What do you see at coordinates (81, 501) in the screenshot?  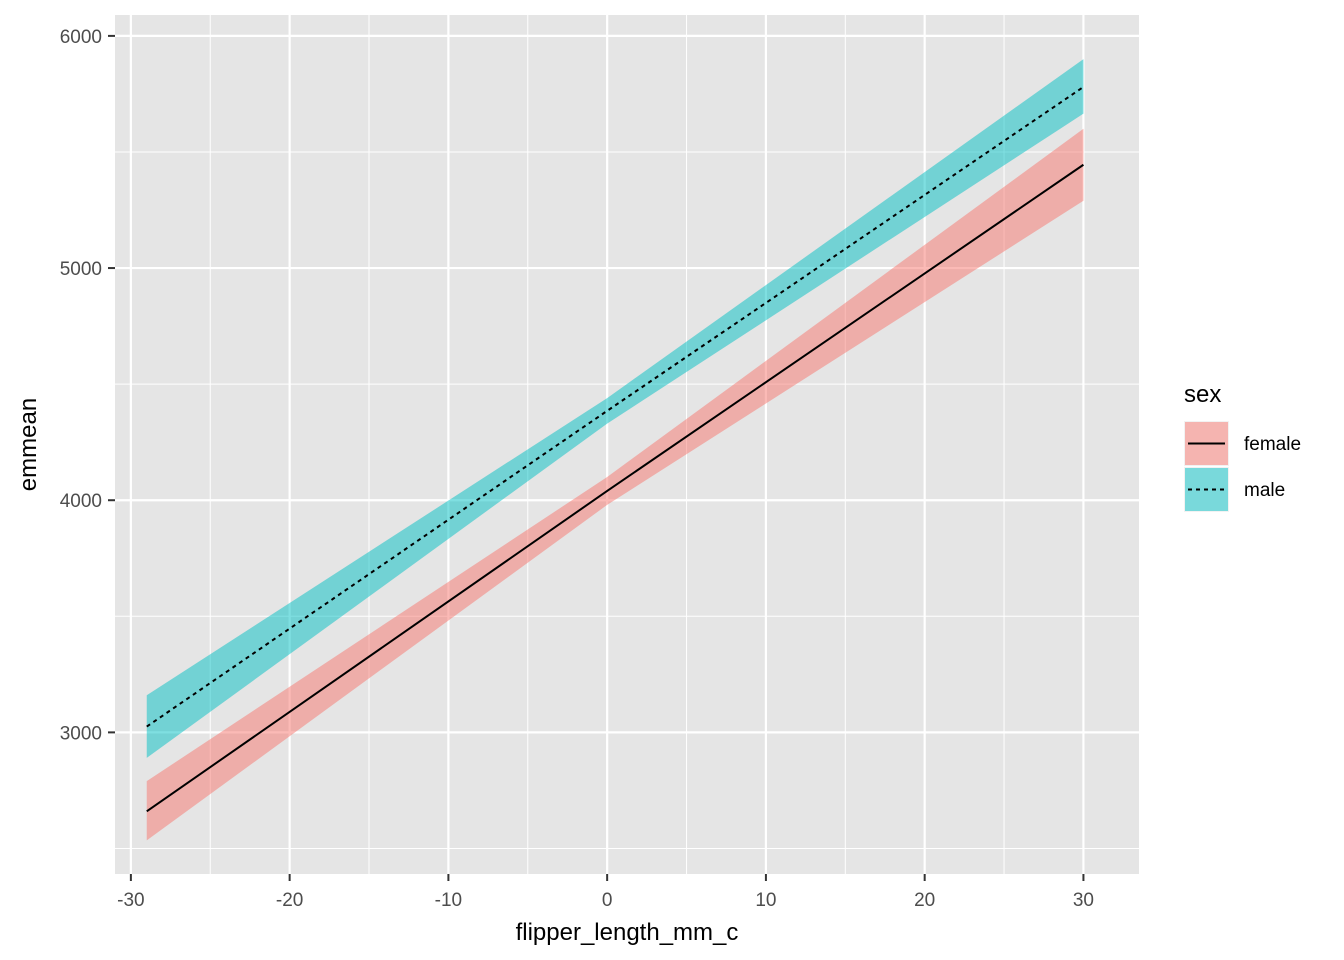 I see `y-tick-label: 4000` at bounding box center [81, 501].